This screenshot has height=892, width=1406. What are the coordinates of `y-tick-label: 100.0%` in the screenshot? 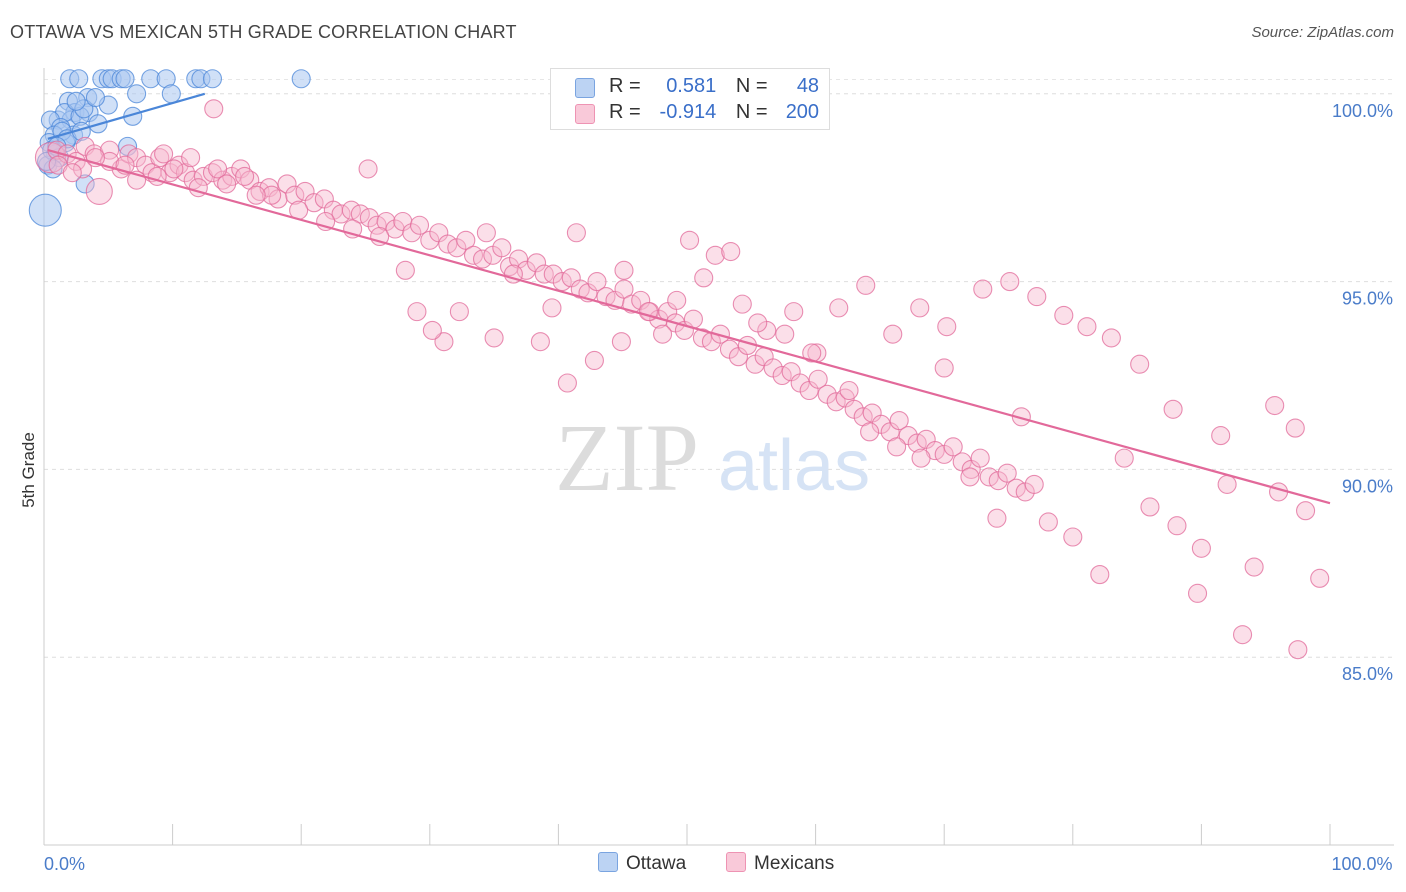 It's located at (1362, 111).